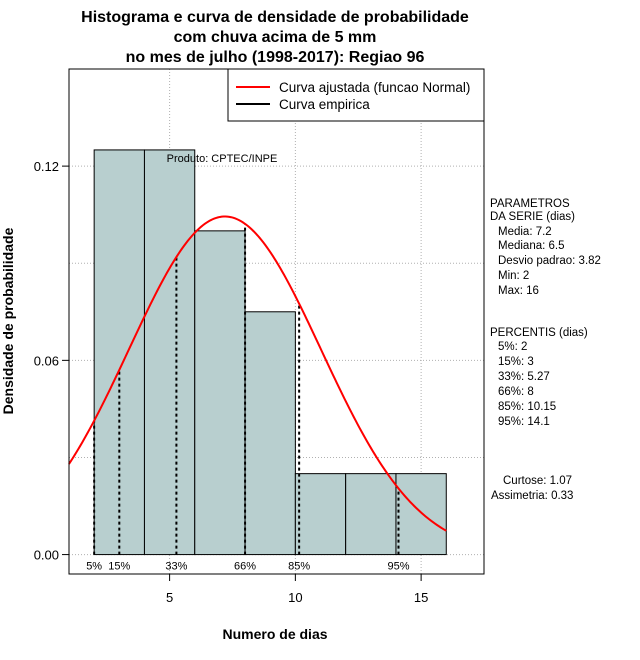 The image size is (640, 660). What do you see at coordinates (530, 204) in the screenshot?
I see `params-header: PARAMETROS` at bounding box center [530, 204].